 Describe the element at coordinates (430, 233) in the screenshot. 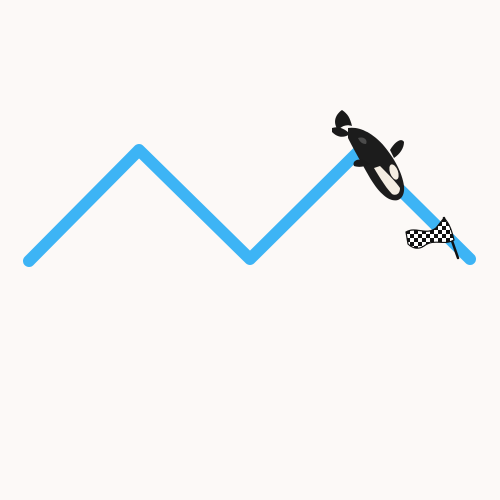

I see `flag-cloth` at that location.